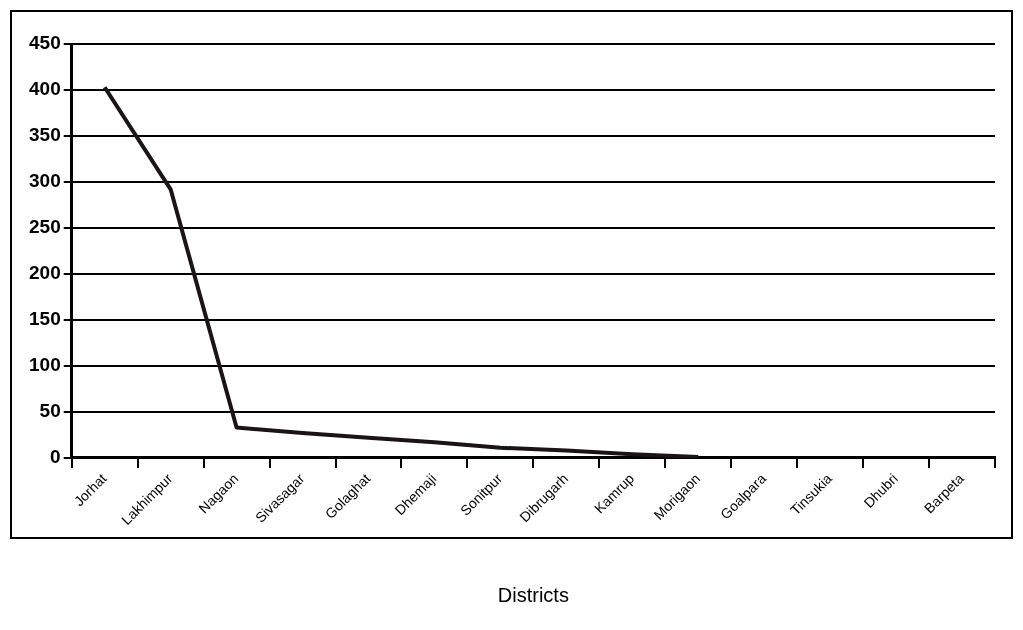 The image size is (1023, 630). Describe the element at coordinates (50, 411) in the screenshot. I see `y-tick-label: 50` at that location.